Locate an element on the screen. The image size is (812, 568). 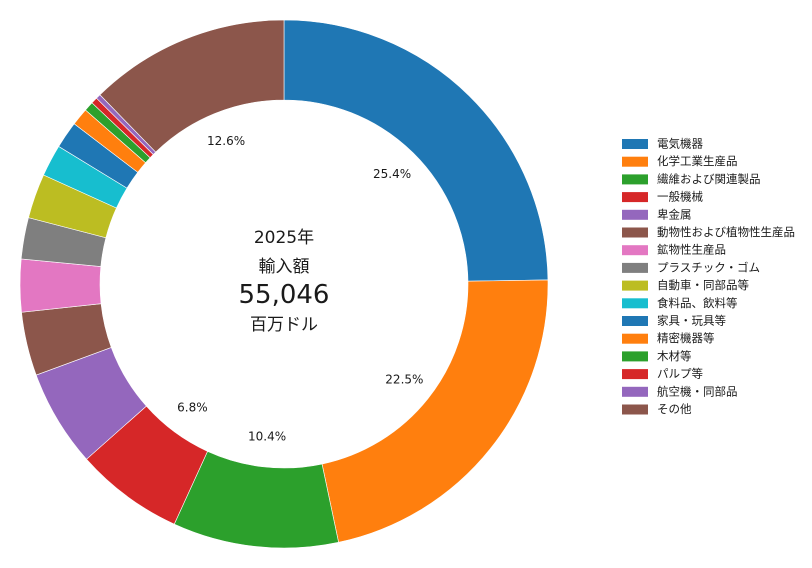
legend-label-15: その他 is located at coordinates (674, 409).